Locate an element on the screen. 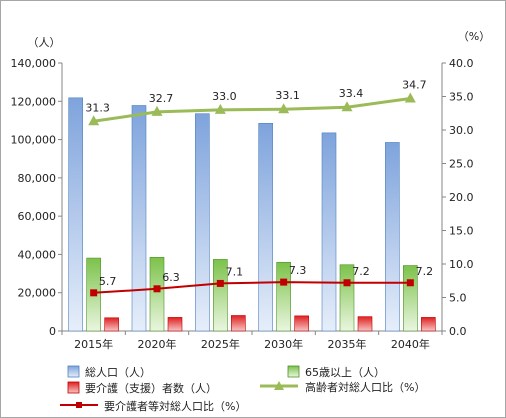 Image resolution: width=506 pixels, height=418 pixels. left-tick-label: 120,000 is located at coordinates (34, 101).